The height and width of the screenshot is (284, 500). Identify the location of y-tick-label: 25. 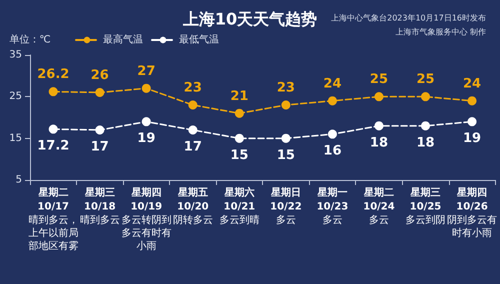
(15, 96).